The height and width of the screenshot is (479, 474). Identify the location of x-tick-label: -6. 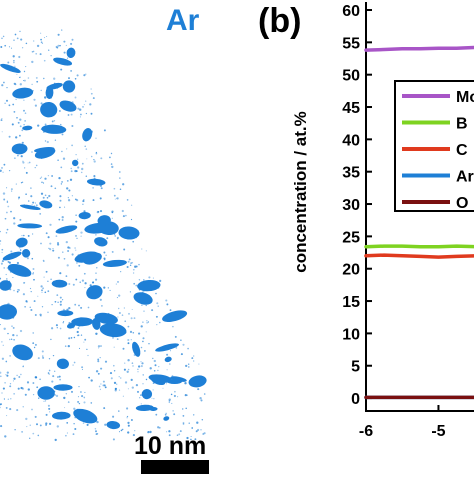
(366, 431).